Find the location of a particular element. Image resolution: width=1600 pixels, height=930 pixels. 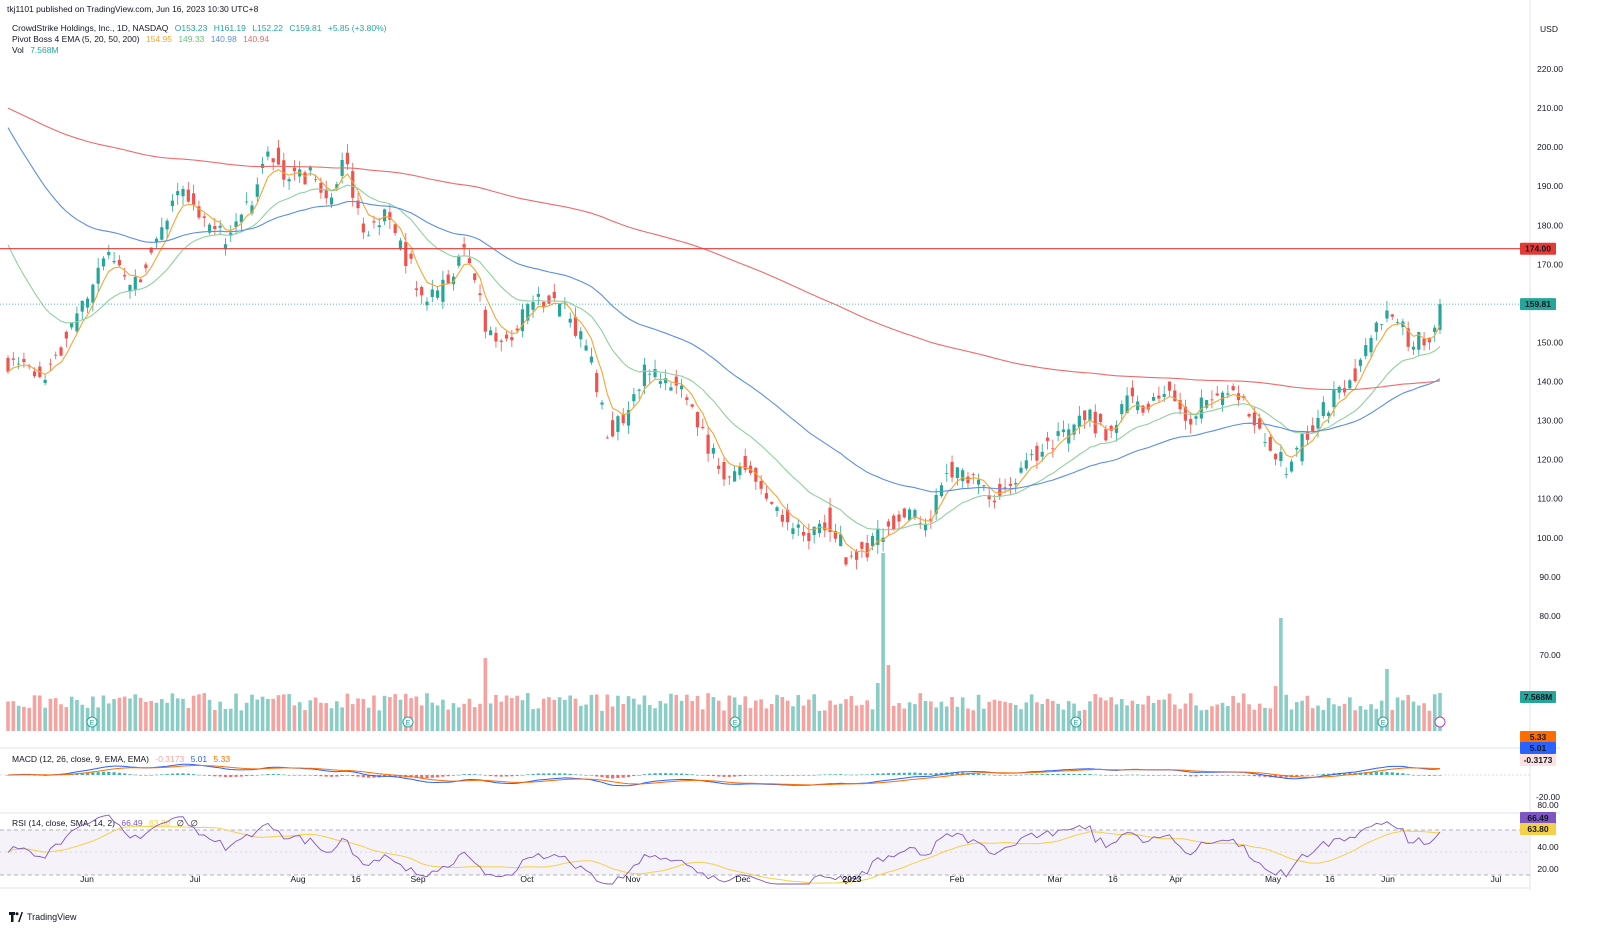

rsi-value: 66.49 is located at coordinates (132, 823).